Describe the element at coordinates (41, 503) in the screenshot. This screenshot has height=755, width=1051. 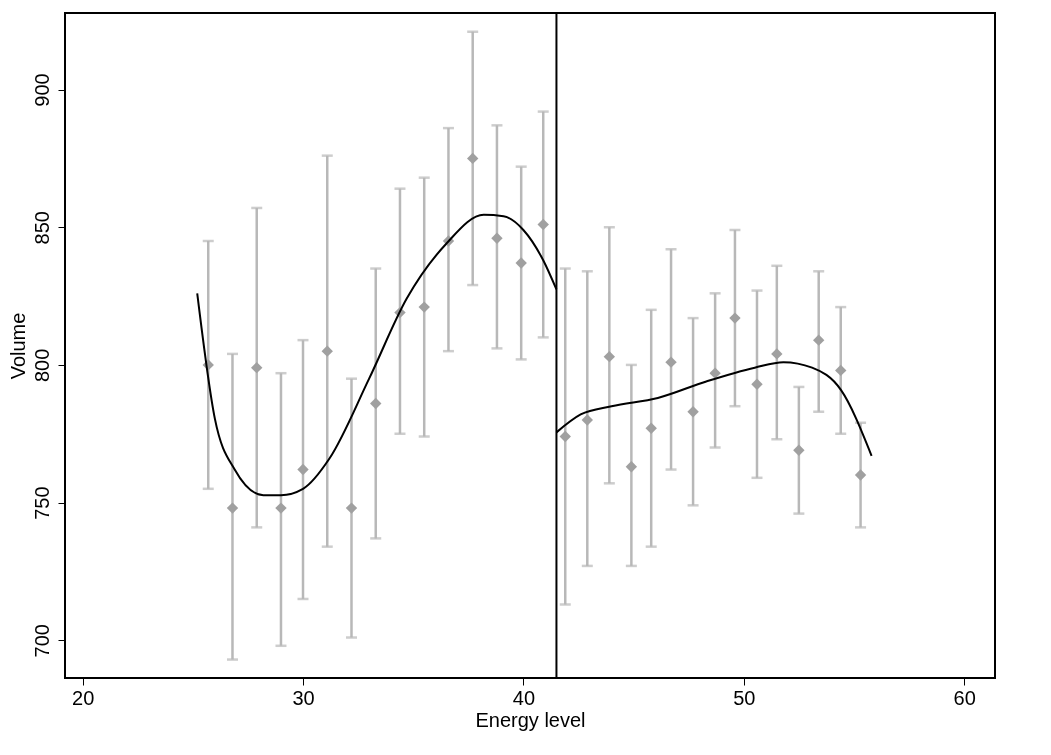
I see `y-tick-label: 750` at that location.